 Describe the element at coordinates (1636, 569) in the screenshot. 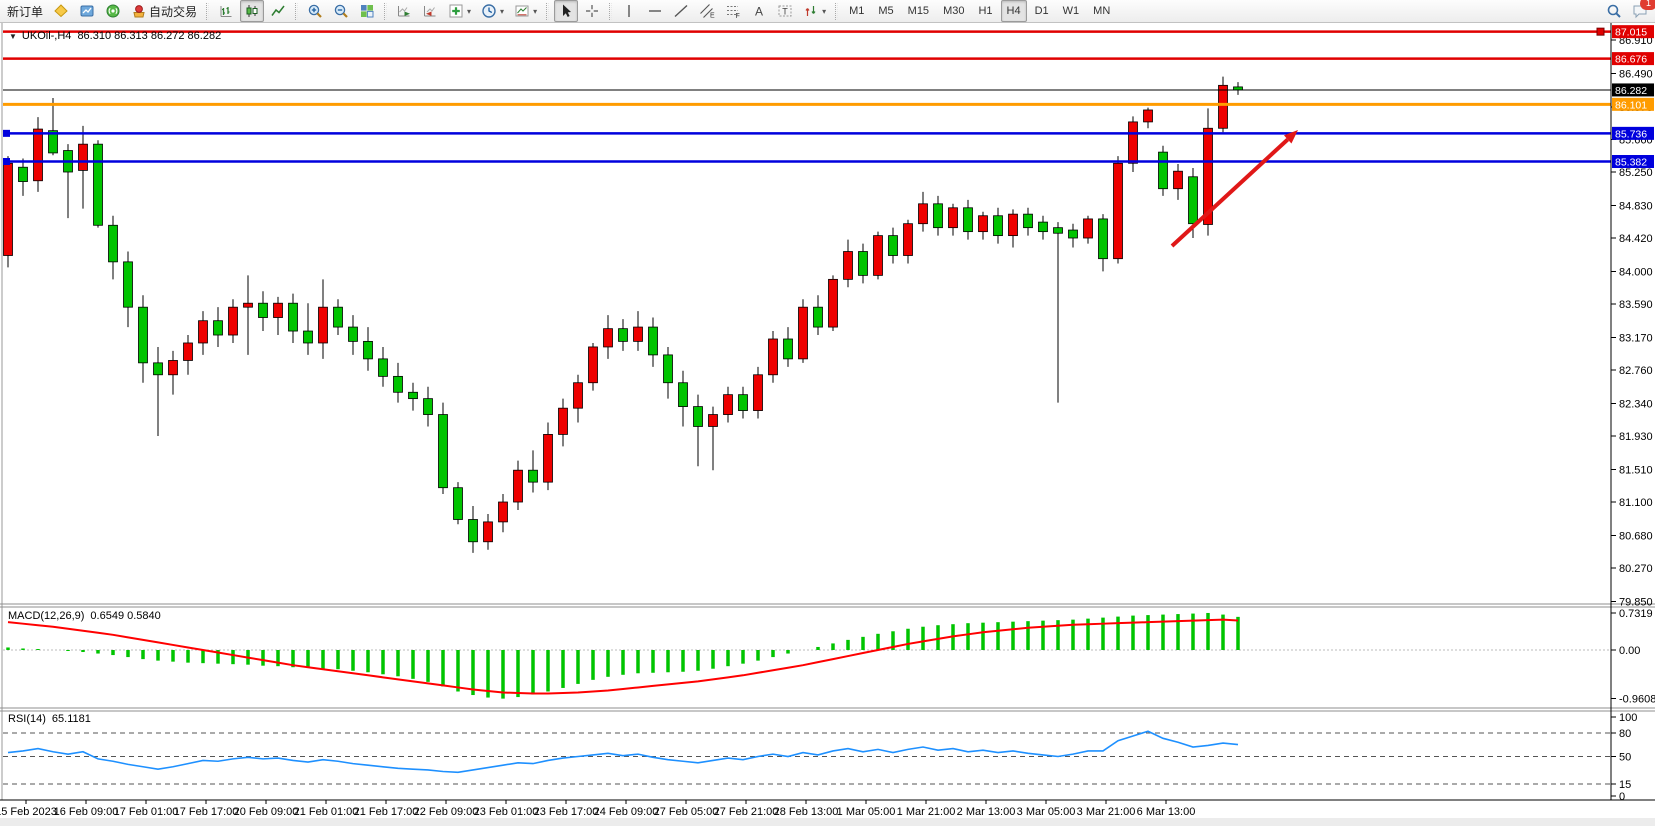

I see `price-tick-label: 80.270` at that location.